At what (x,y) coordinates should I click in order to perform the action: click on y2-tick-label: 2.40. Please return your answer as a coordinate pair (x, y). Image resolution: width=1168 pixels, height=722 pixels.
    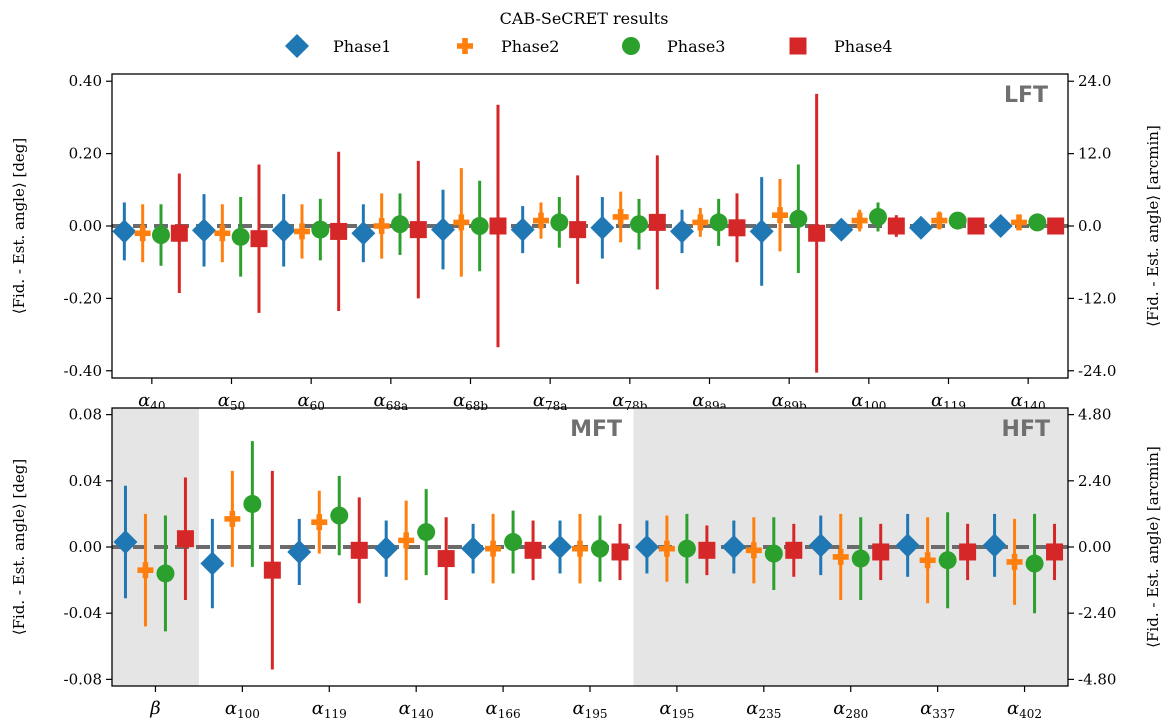
    Looking at the image, I should click on (1094, 481).